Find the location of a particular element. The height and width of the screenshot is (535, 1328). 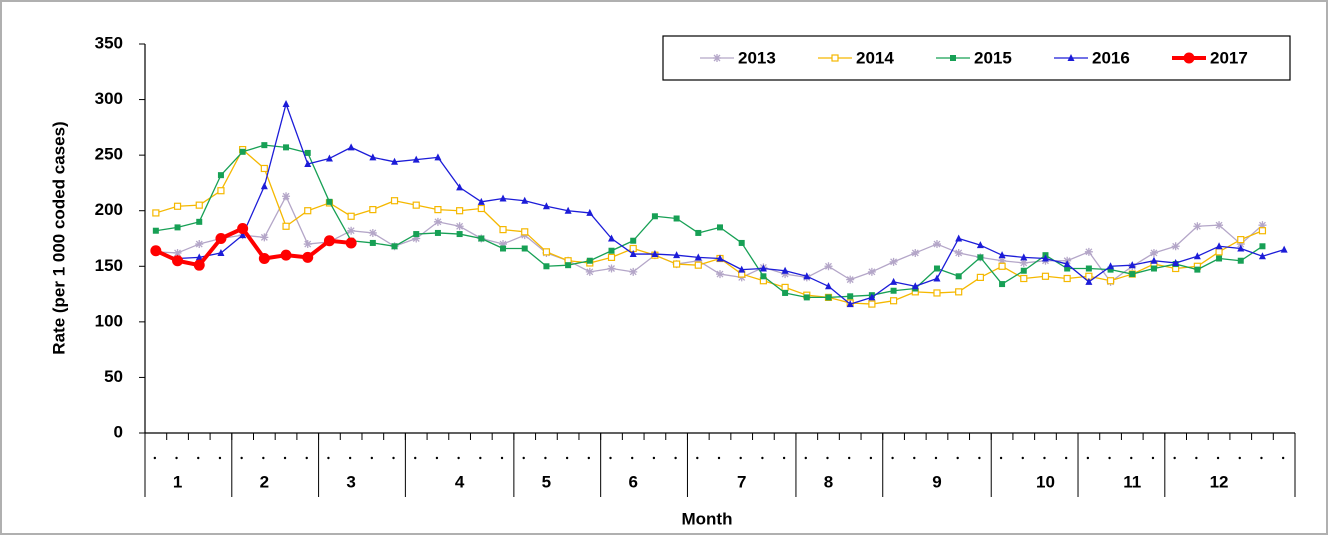

x-tick-label: 2 is located at coordinates (264, 481).